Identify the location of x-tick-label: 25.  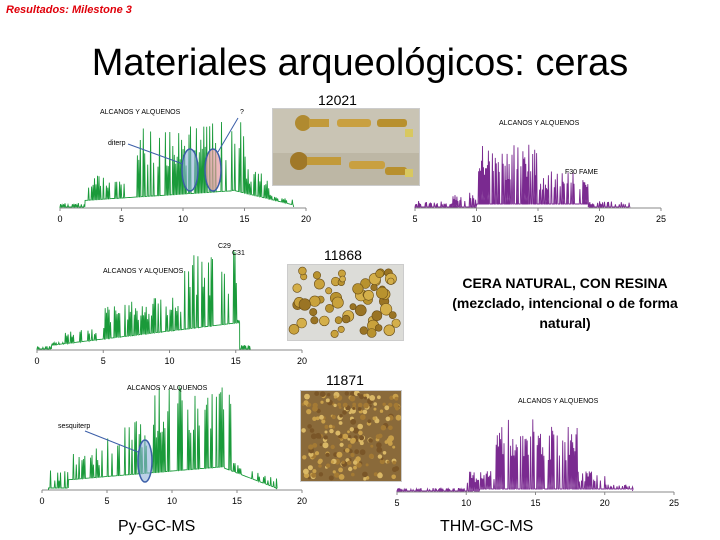
(661, 219).